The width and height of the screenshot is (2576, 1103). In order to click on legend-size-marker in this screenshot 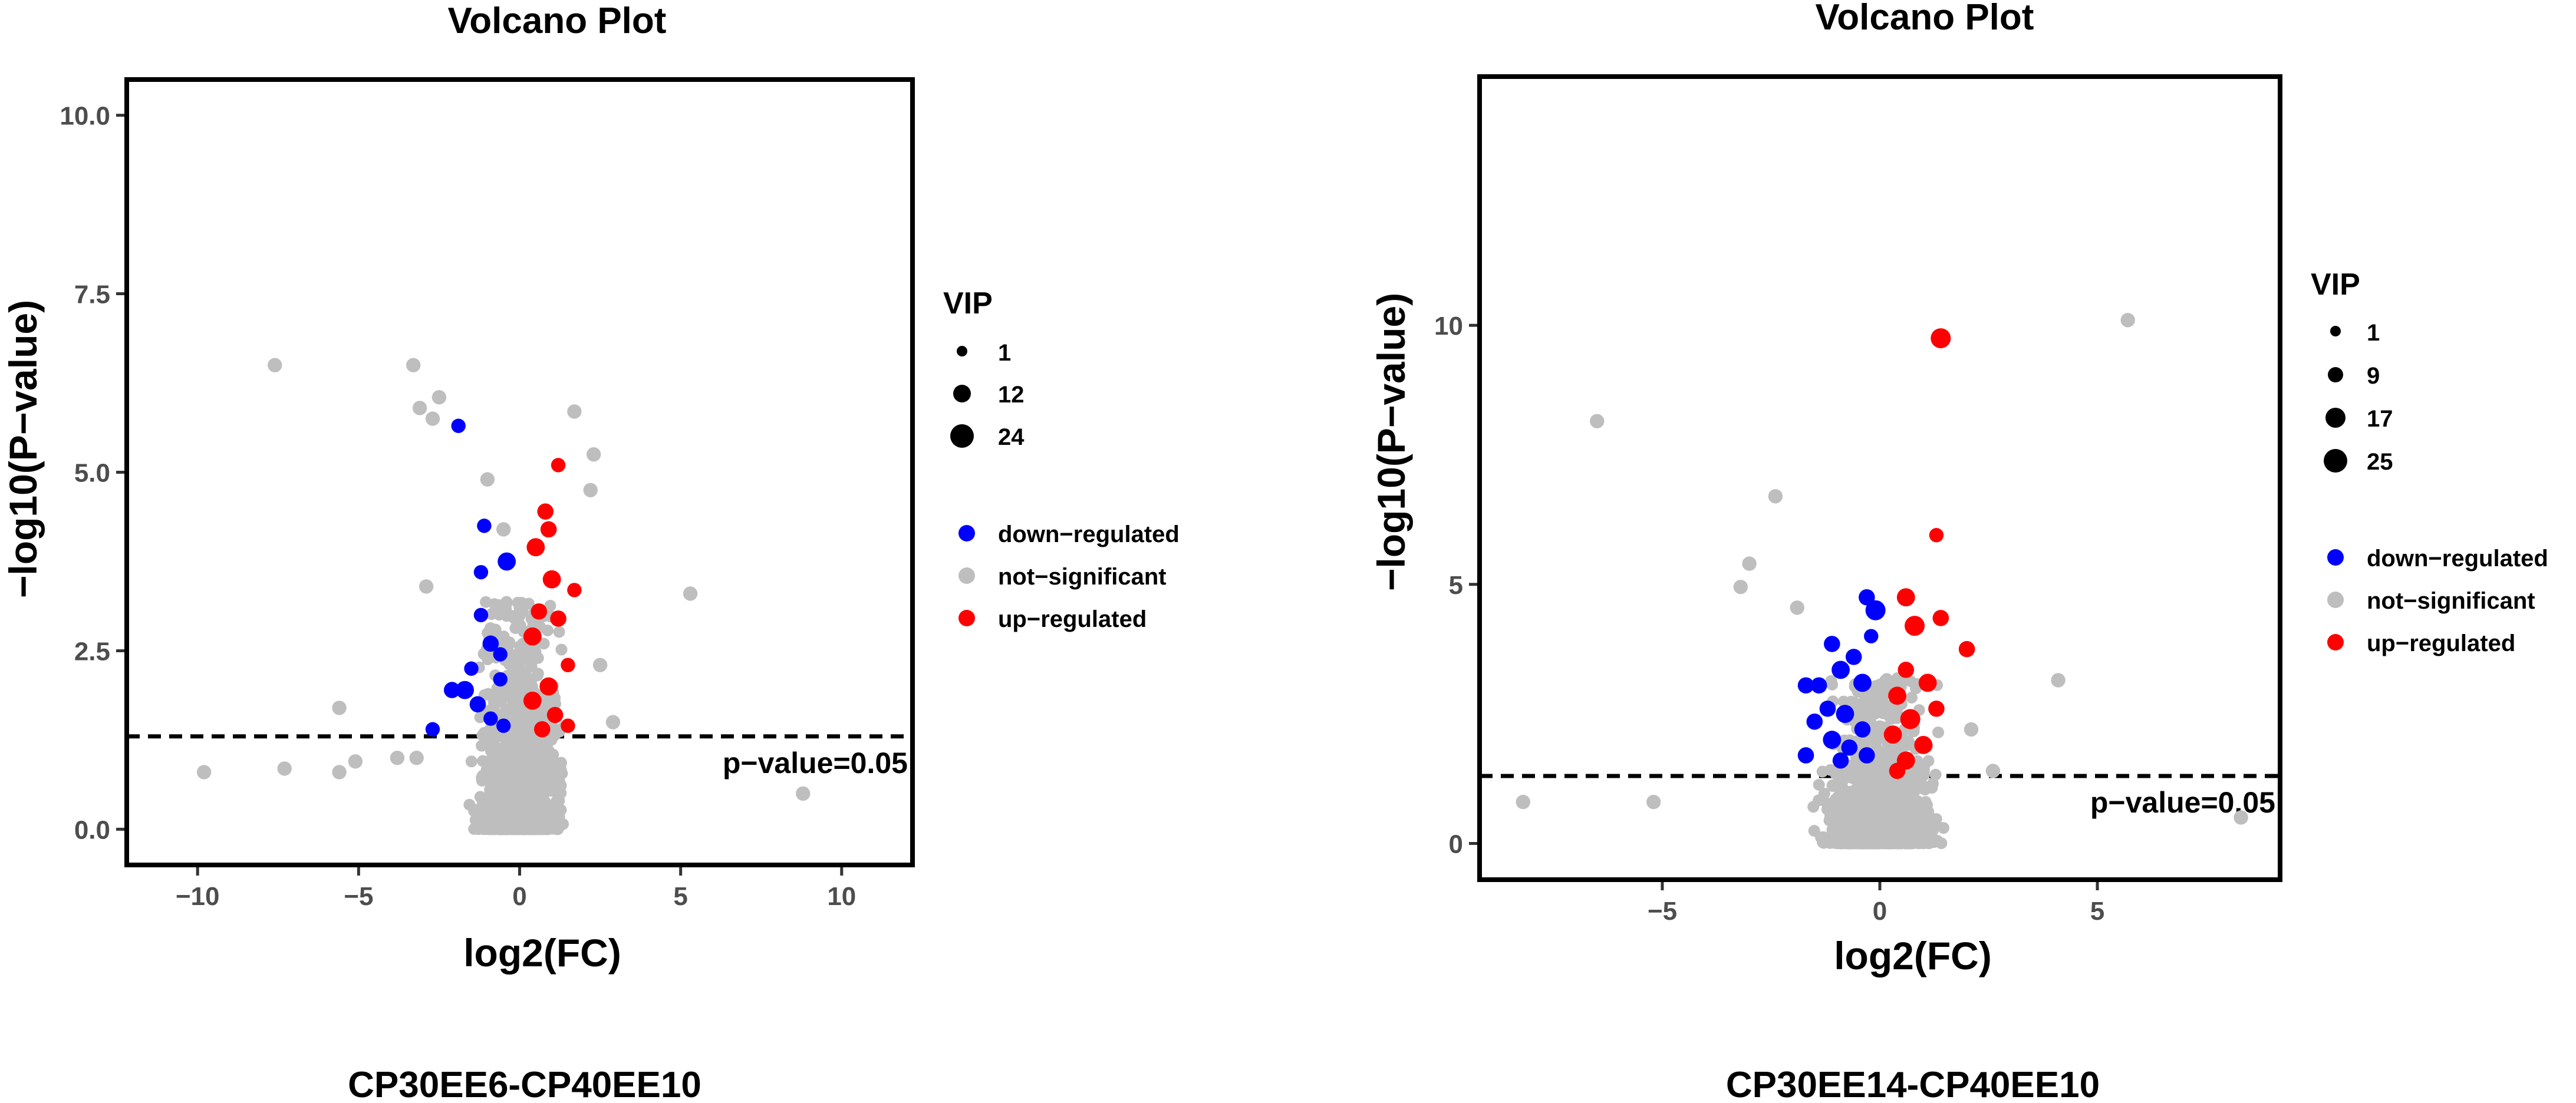, I will do `click(962, 436)`.